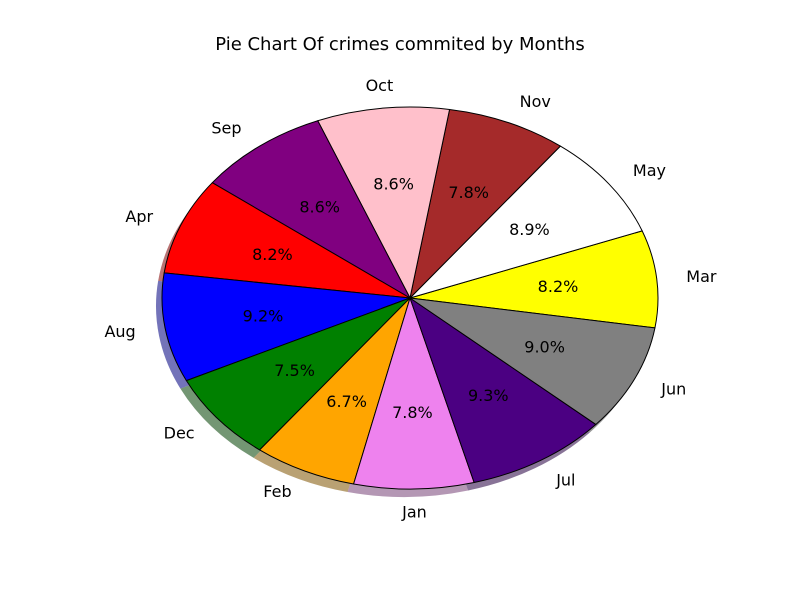  Describe the element at coordinates (139, 216) in the screenshot. I see `slice-label-apr: Apr` at that location.